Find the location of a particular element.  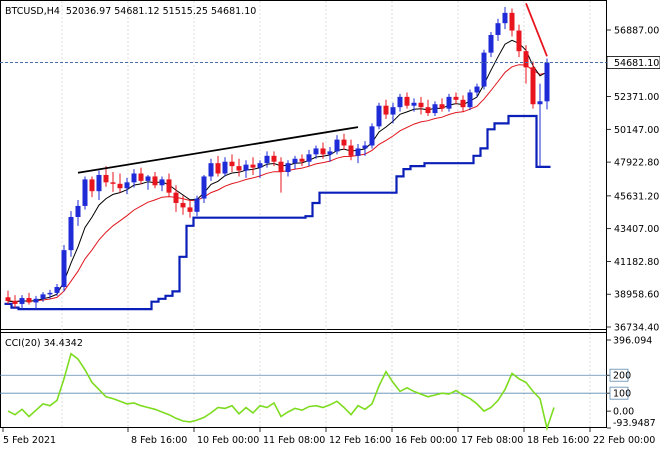

price-tick-label: 43407.00 is located at coordinates (636, 229).